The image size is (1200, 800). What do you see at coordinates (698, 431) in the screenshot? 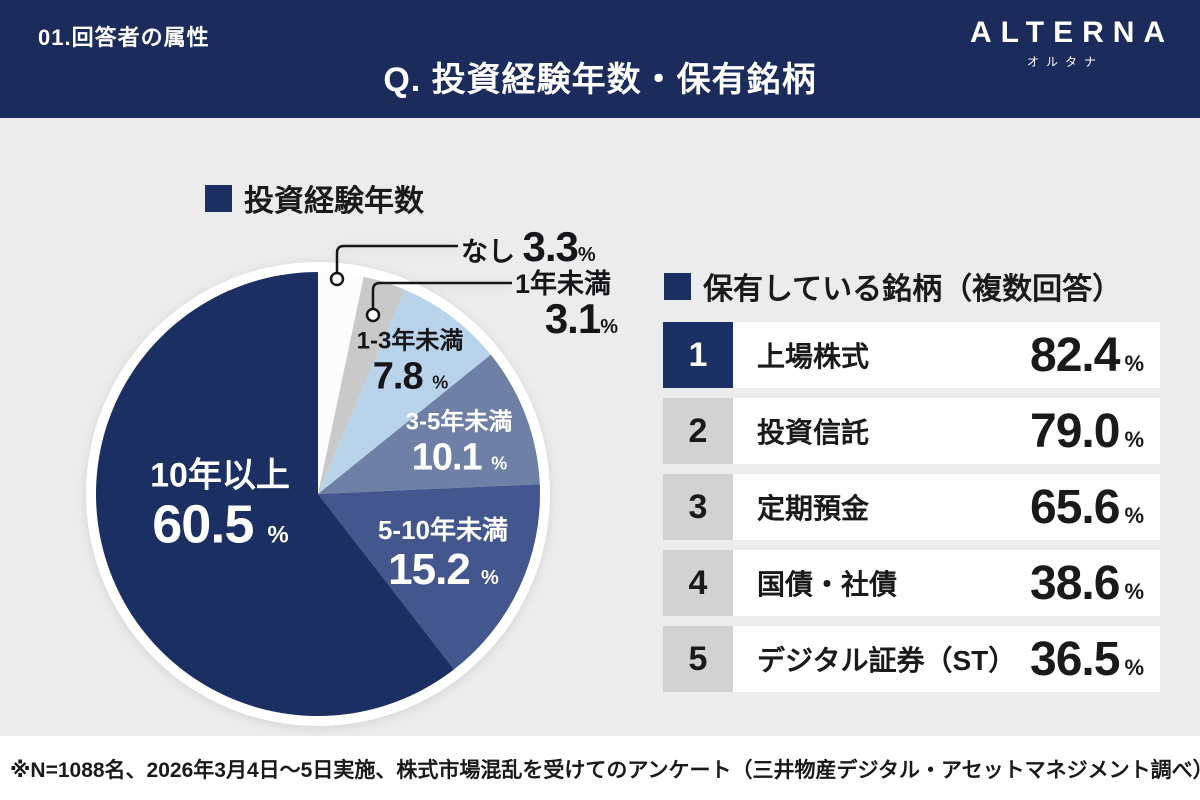
I see `rank-badge: 2` at bounding box center [698, 431].